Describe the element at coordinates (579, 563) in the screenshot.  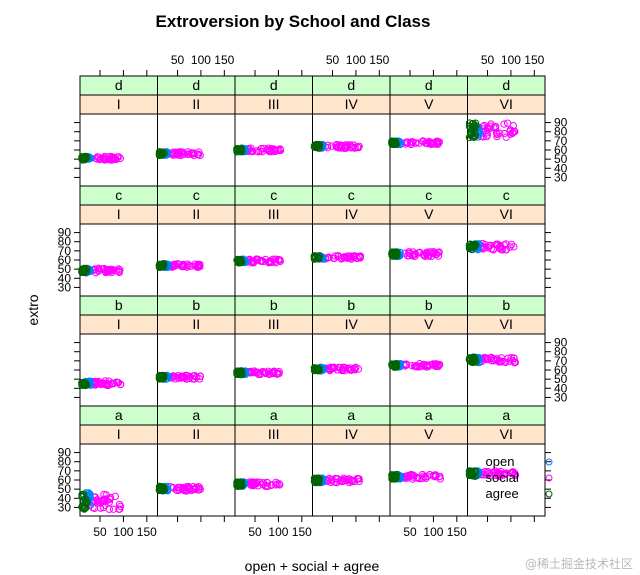
I see `watermark: @稀土掘金技术社区` at that location.